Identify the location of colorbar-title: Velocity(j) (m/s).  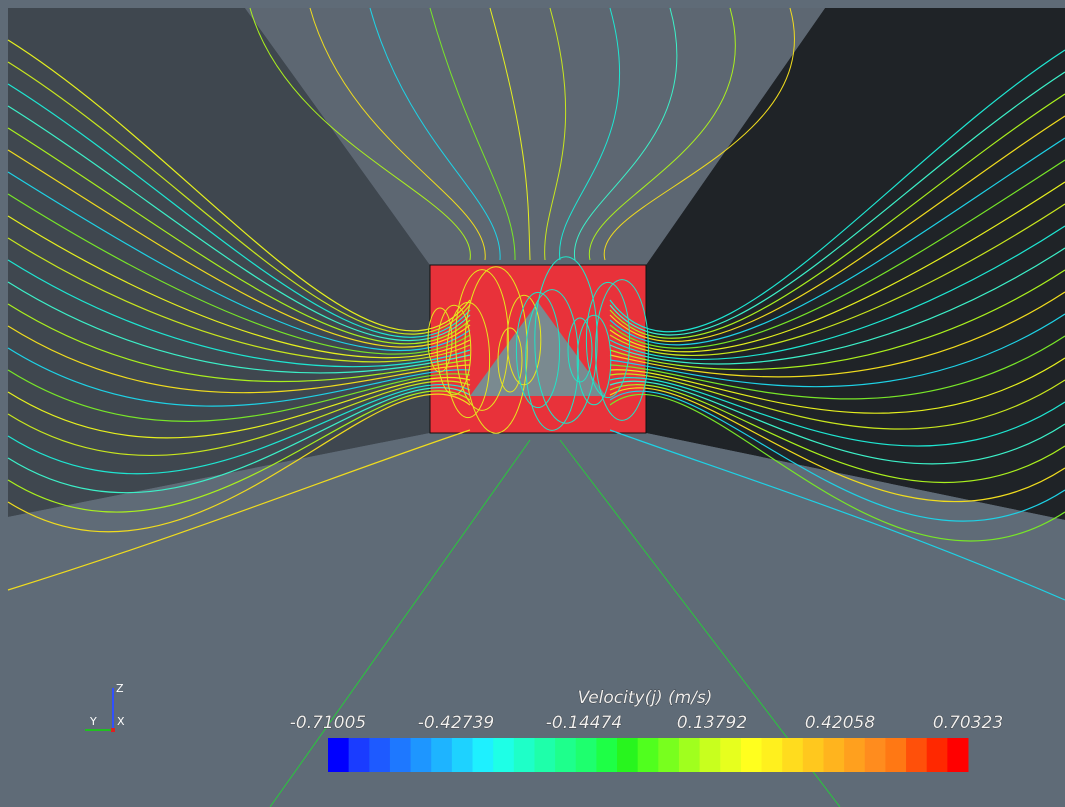
(645, 698).